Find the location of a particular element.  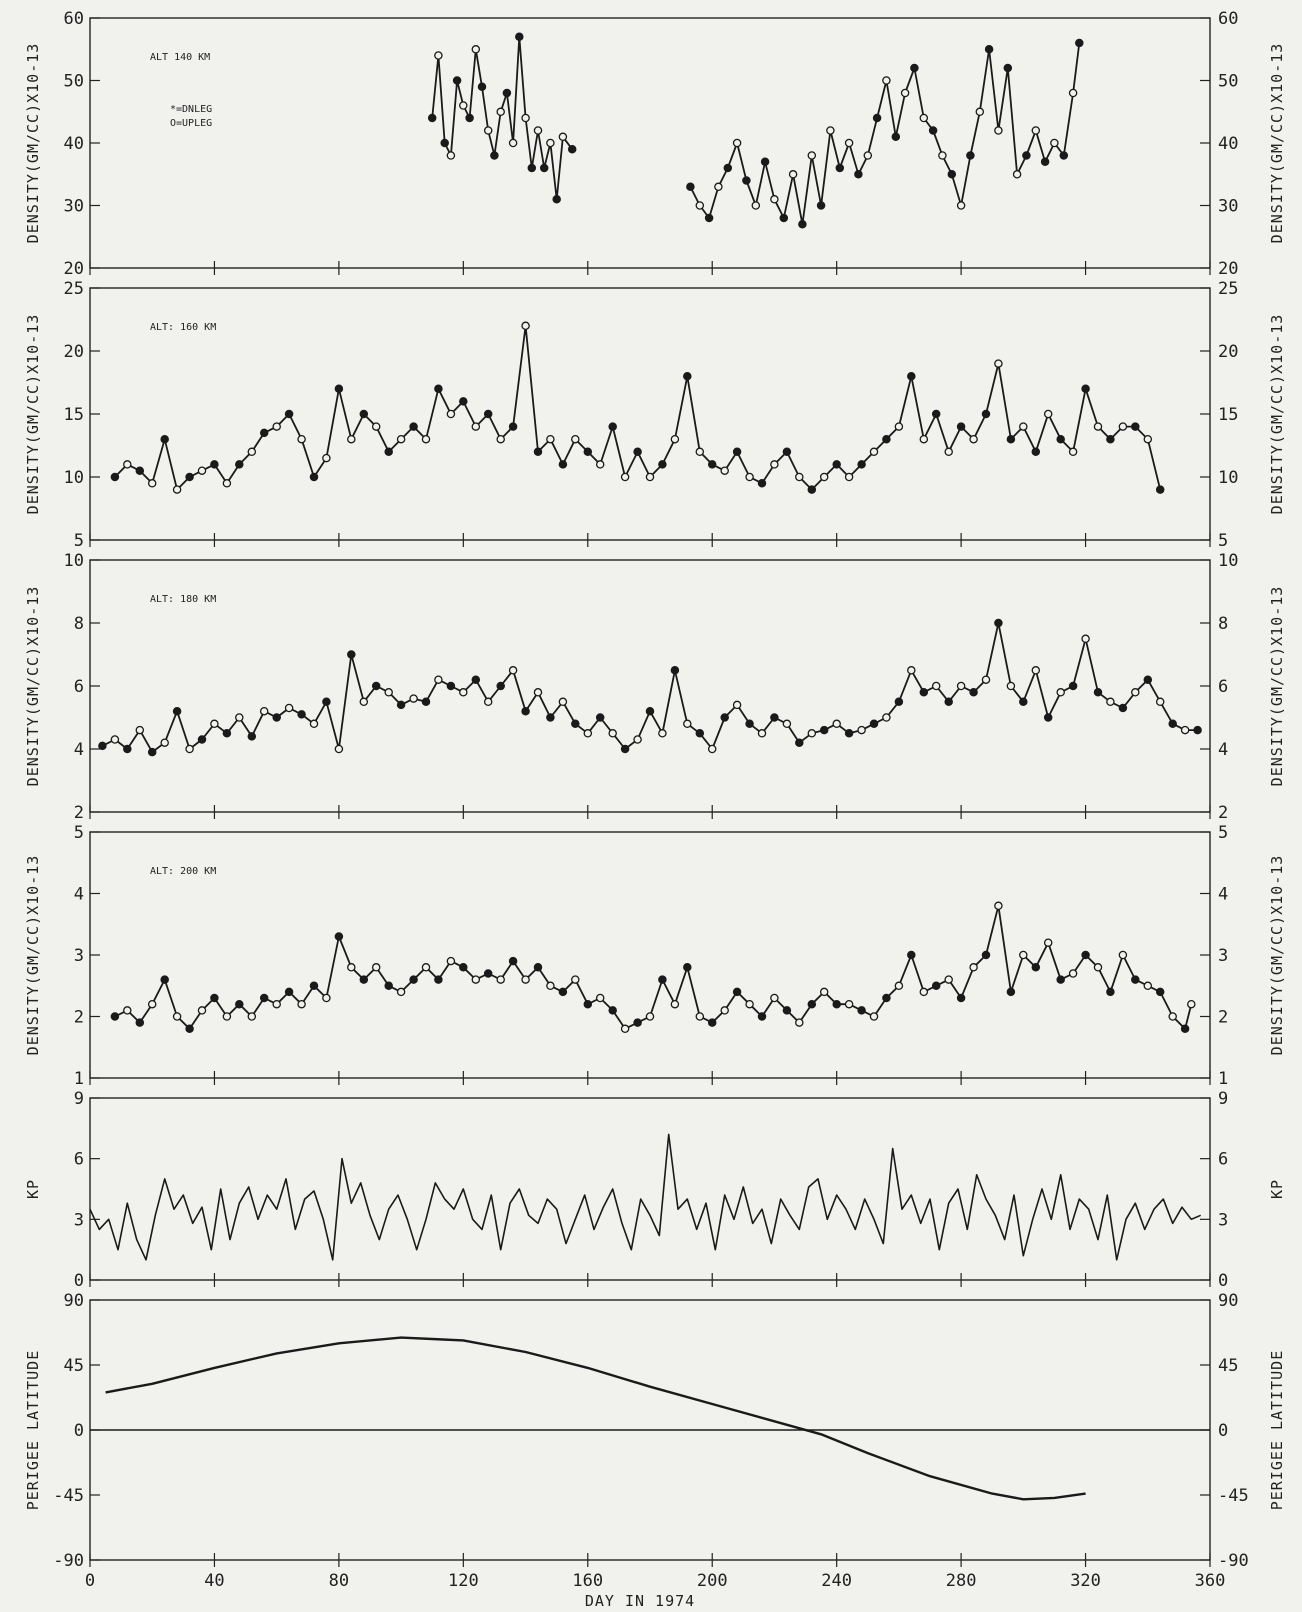

y-axis-label-right: DENSITY(GM/CC)X10-13 is located at coordinates (1277, 143).